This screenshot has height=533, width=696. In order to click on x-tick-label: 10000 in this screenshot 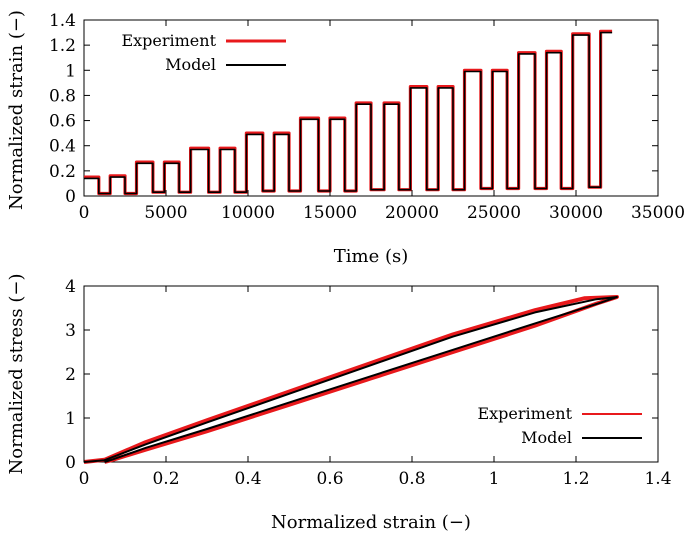, I will do `click(248, 213)`.